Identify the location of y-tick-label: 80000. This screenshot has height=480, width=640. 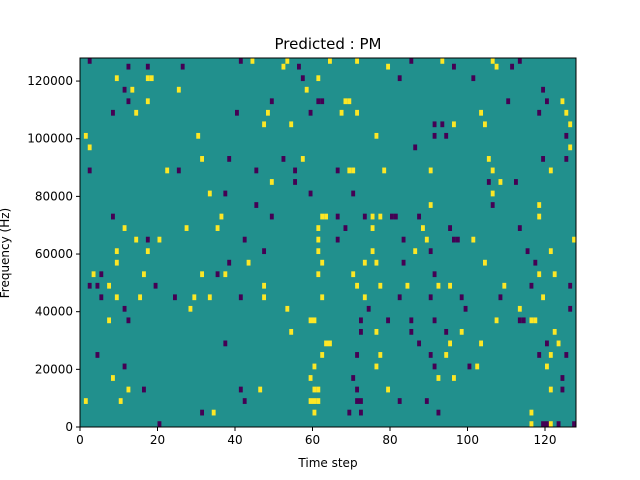
(54, 196).